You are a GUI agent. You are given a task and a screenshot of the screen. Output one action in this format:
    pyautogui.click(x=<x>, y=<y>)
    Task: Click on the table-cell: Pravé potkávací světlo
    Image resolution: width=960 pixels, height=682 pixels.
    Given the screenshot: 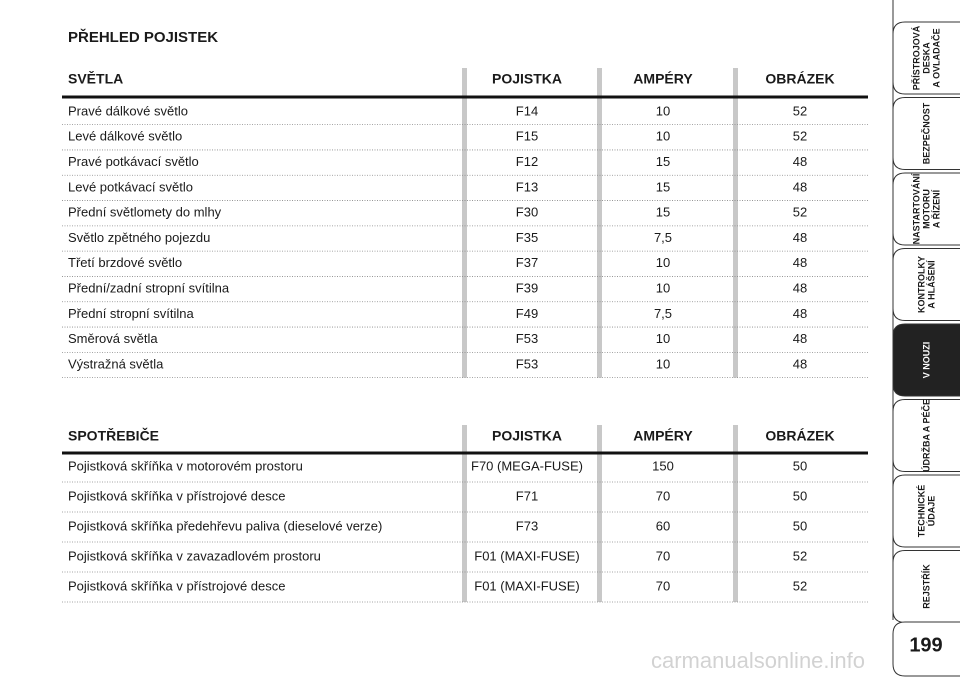 What is the action you would take?
    pyautogui.click(x=133, y=161)
    